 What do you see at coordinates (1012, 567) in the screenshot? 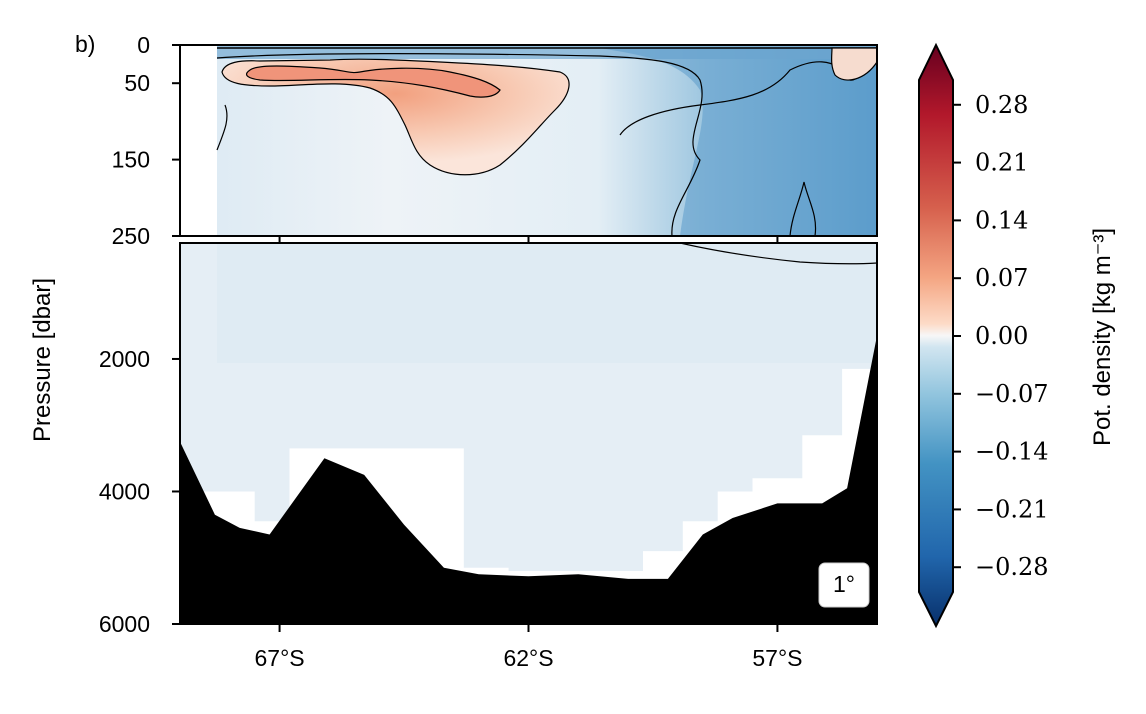
I see `colorbar-tick-label: −0.28` at bounding box center [1012, 567].